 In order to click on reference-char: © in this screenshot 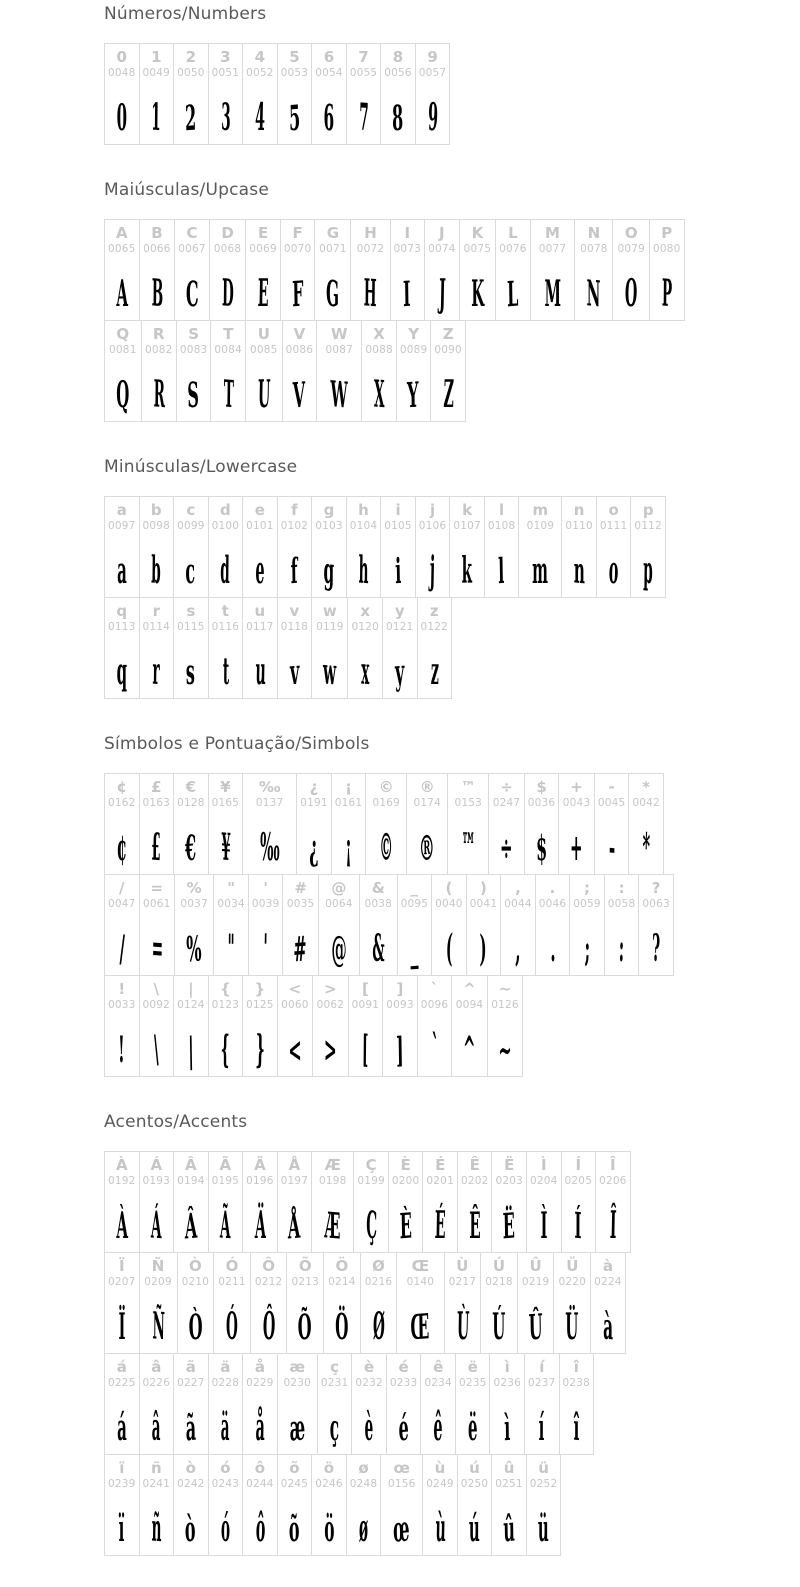, I will do `click(386, 787)`.